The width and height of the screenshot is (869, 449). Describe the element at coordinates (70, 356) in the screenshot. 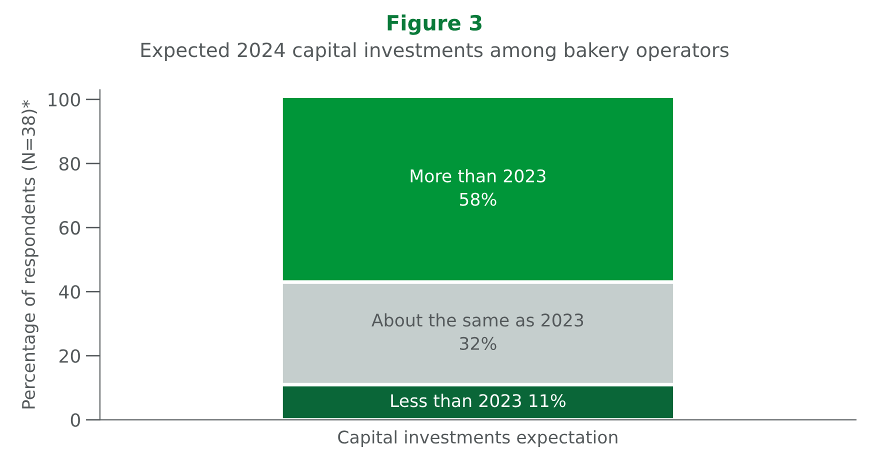

I see `y-tick-label: 20` at that location.